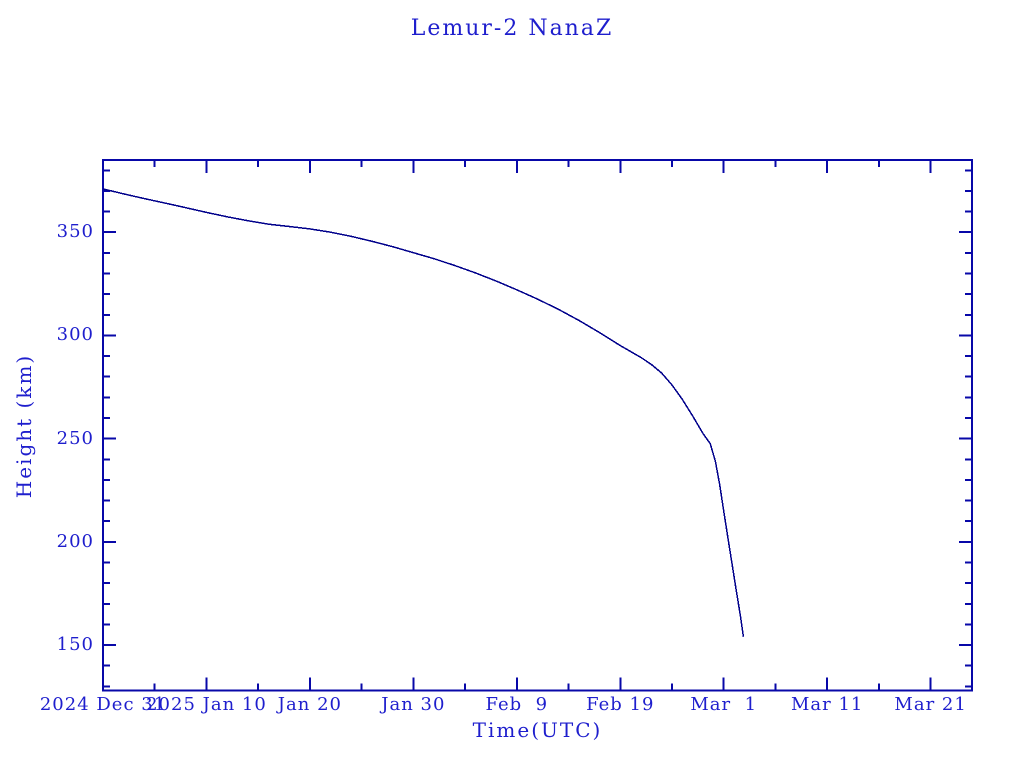  I want to click on y-tick-label: 200, so click(75, 541).